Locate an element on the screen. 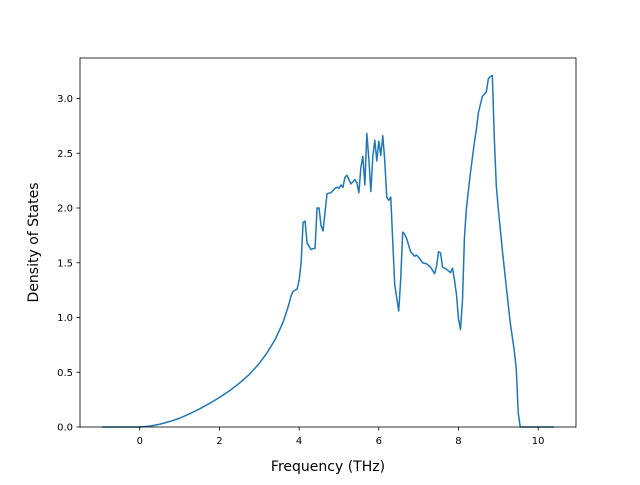 This screenshot has height=485, width=640. x-tick-label: 8 is located at coordinates (458, 441).